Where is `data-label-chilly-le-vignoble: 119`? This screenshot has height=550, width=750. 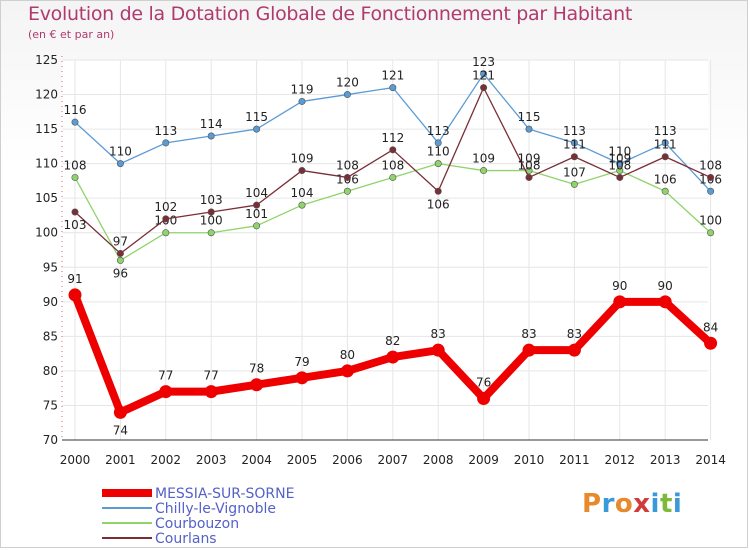
data-label-chilly-le-vignoble: 119 is located at coordinates (302, 89).